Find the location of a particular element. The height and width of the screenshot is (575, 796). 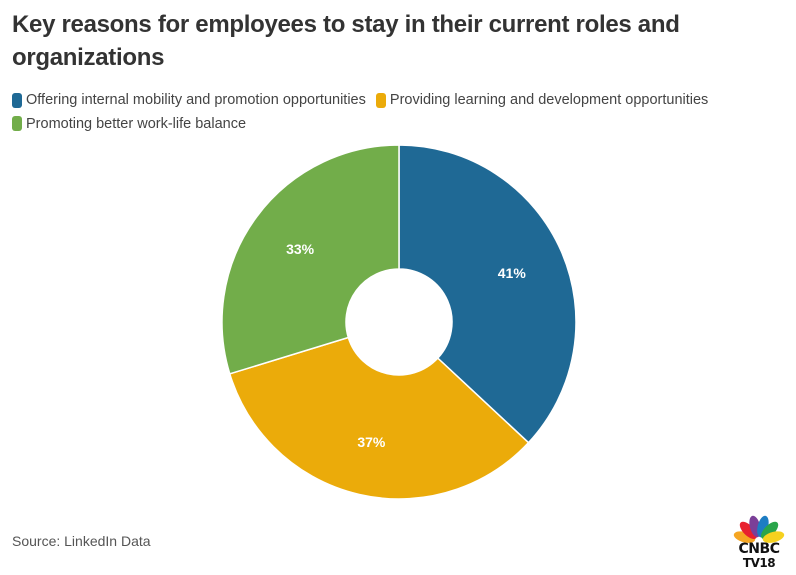

slice-internal-mobility is located at coordinates (487, 294).